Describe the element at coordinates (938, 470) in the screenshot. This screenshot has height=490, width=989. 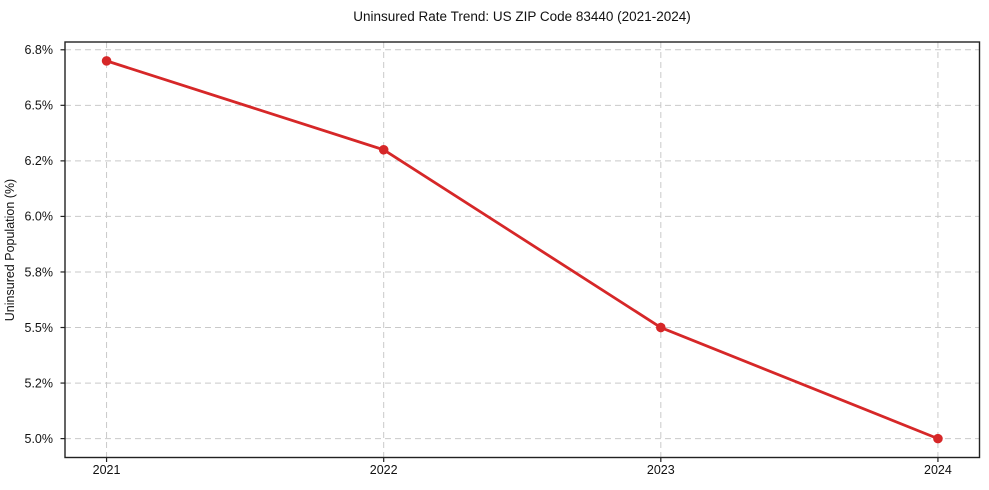
I see `x-tick-label: 2024` at that location.